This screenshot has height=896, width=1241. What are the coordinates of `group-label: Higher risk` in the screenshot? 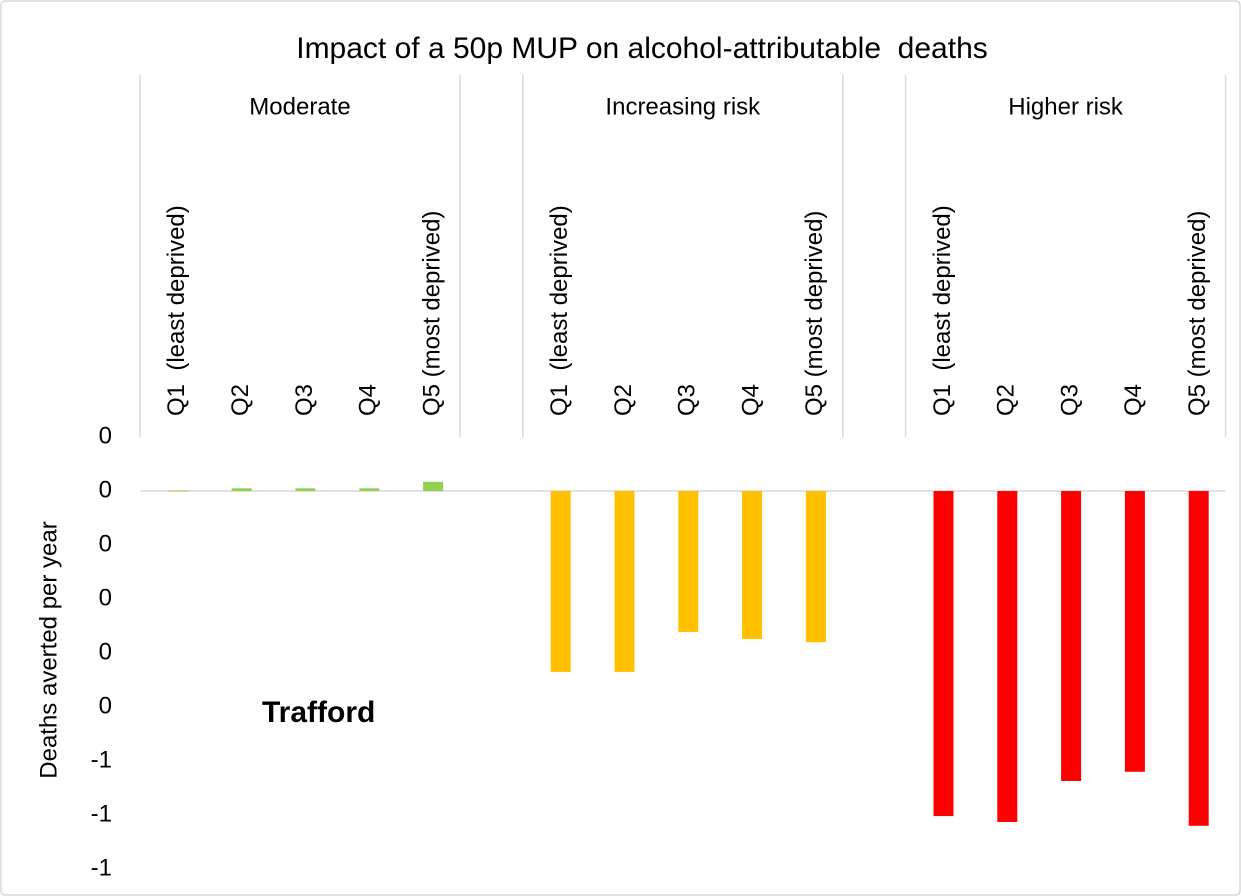 It's located at (1066, 106).